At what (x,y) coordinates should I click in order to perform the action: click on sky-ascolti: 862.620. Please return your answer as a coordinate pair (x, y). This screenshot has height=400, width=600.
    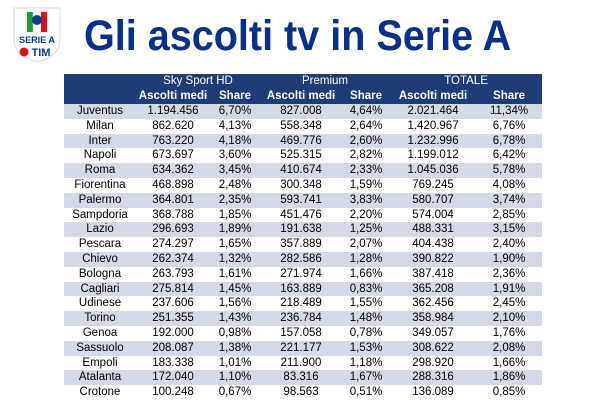
    Looking at the image, I should click on (173, 126).